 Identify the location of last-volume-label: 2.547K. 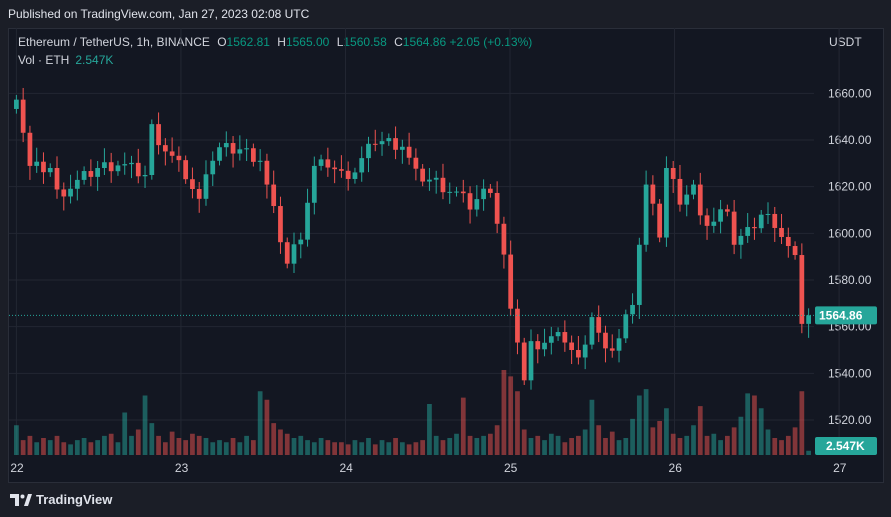
(845, 446).